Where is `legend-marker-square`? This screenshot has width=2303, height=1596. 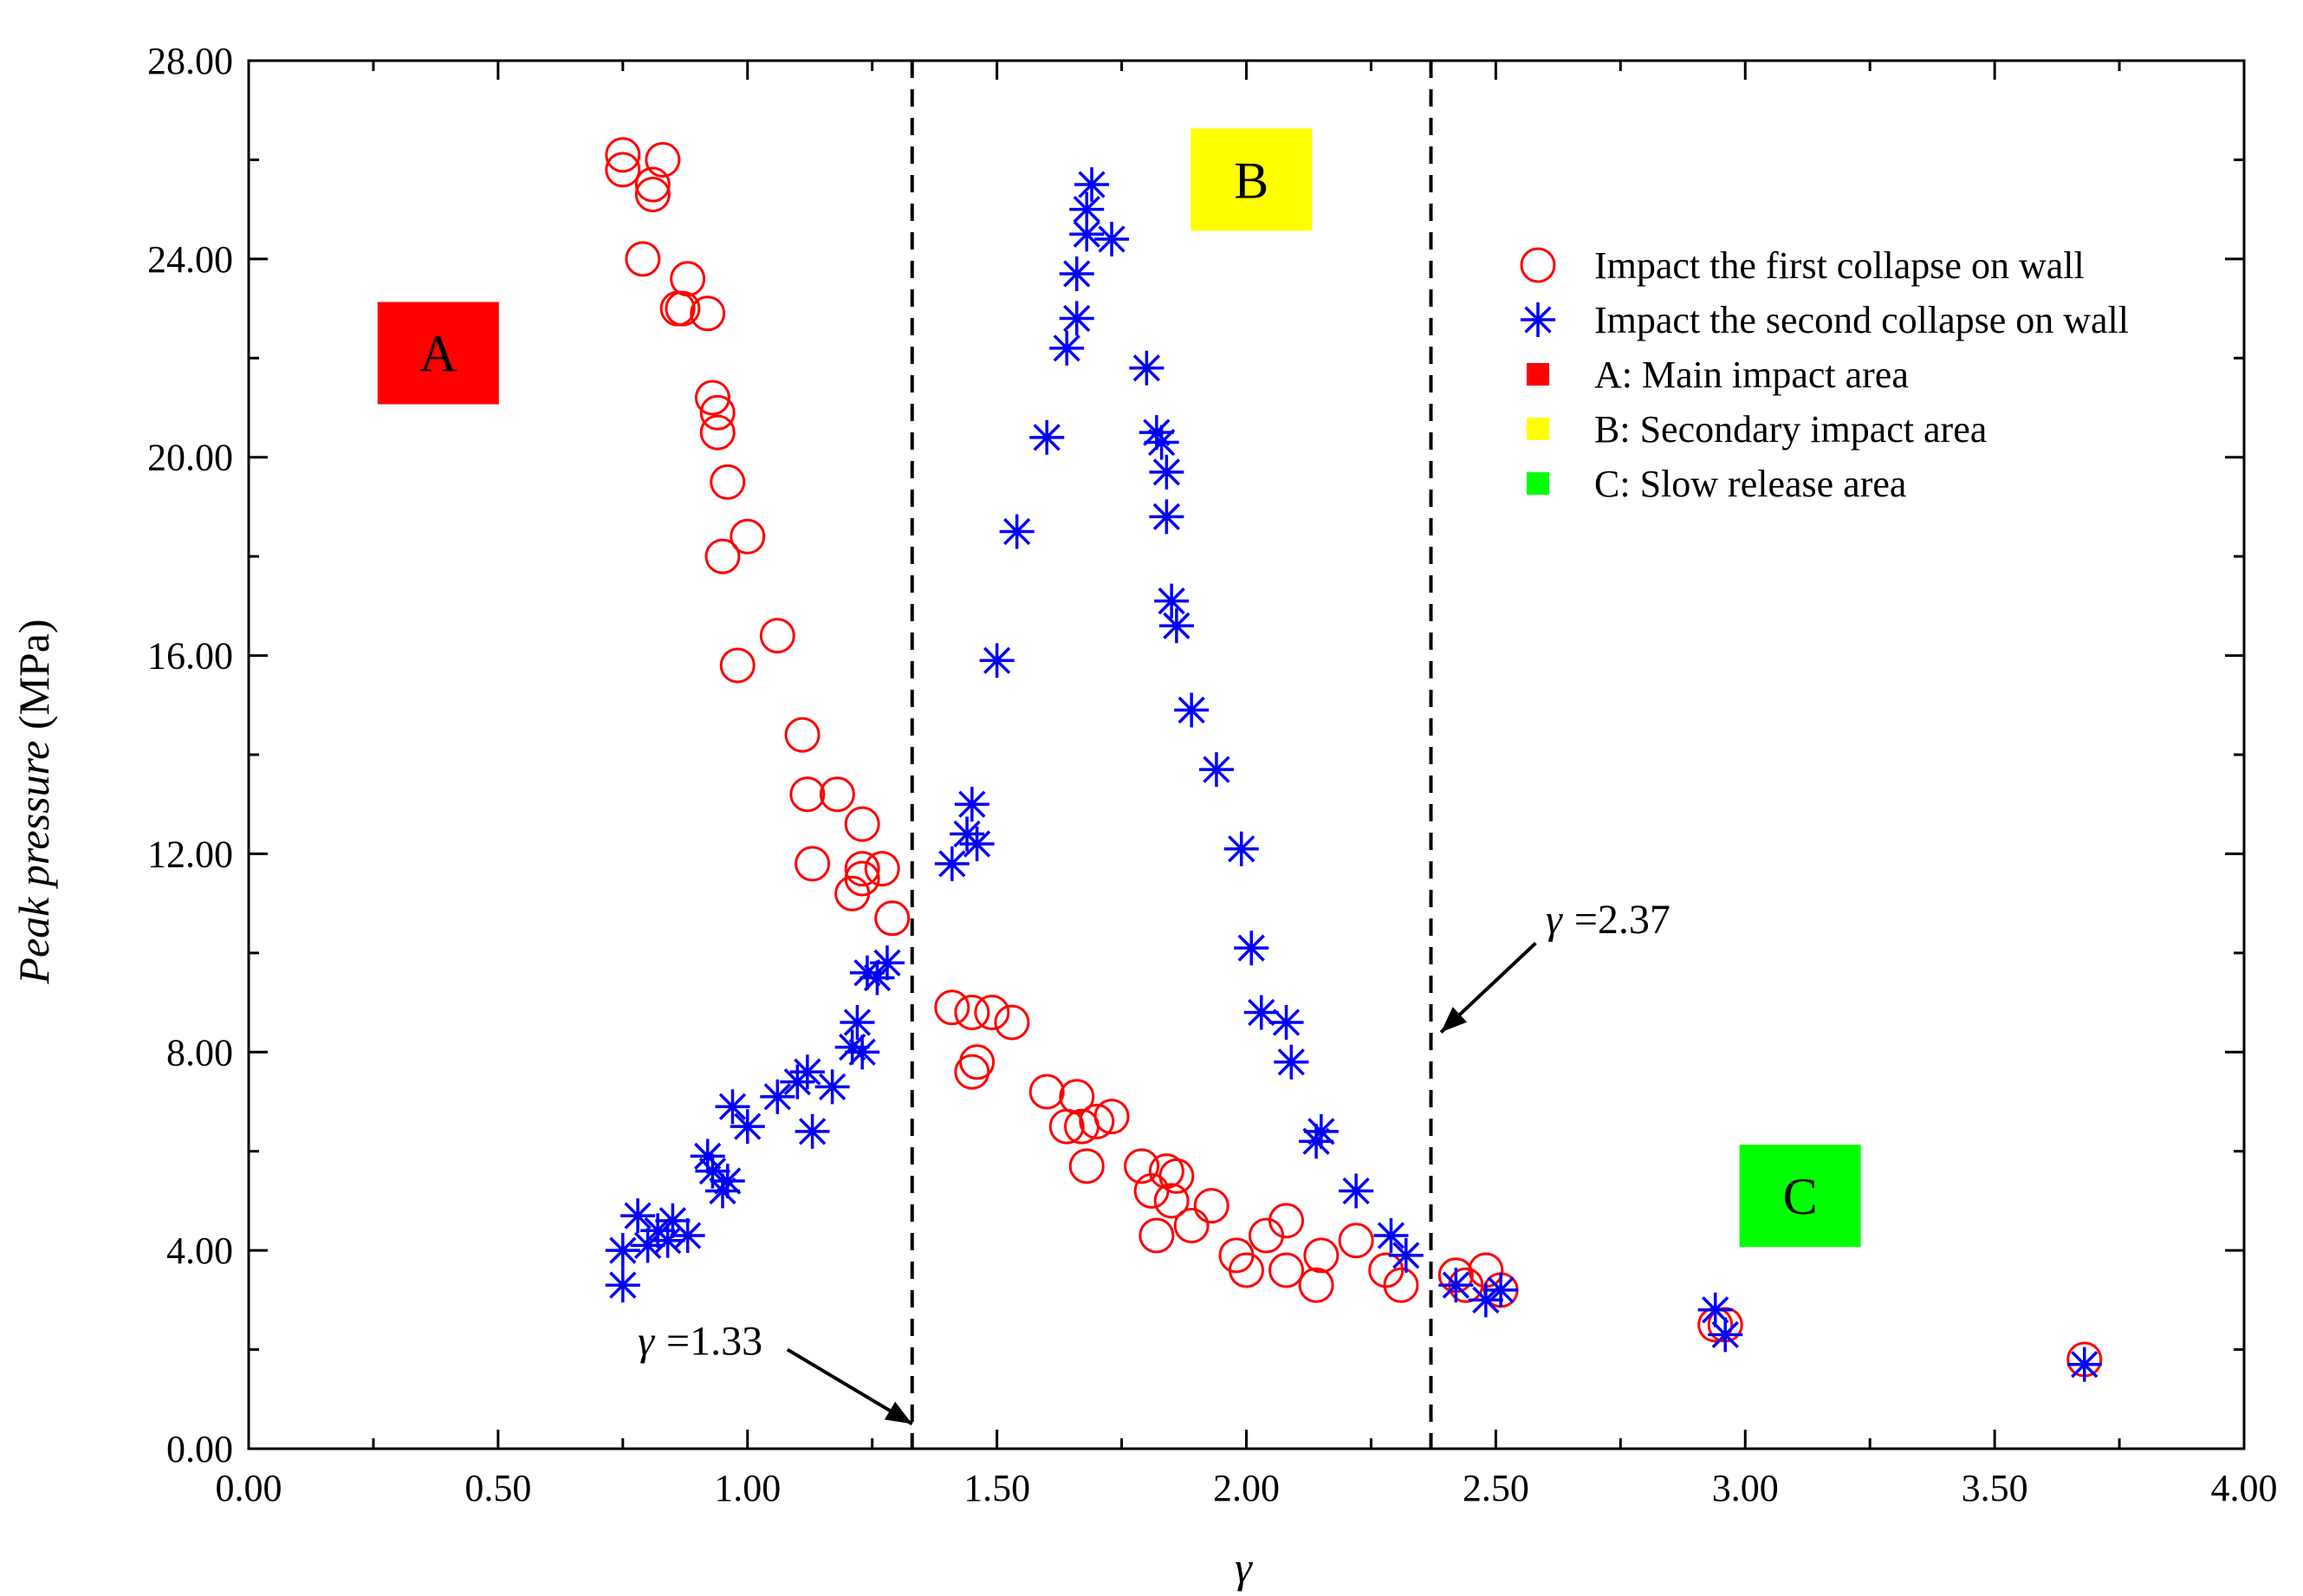
legend-marker-square is located at coordinates (1538, 483).